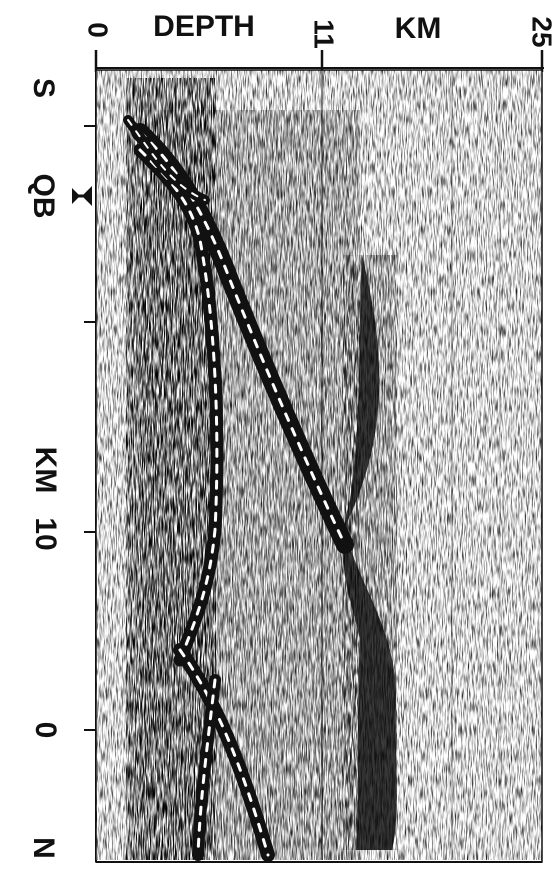 The width and height of the screenshot is (557, 876). Describe the element at coordinates (43, 196) in the screenshot. I see `qb-marker-label: QB` at that location.